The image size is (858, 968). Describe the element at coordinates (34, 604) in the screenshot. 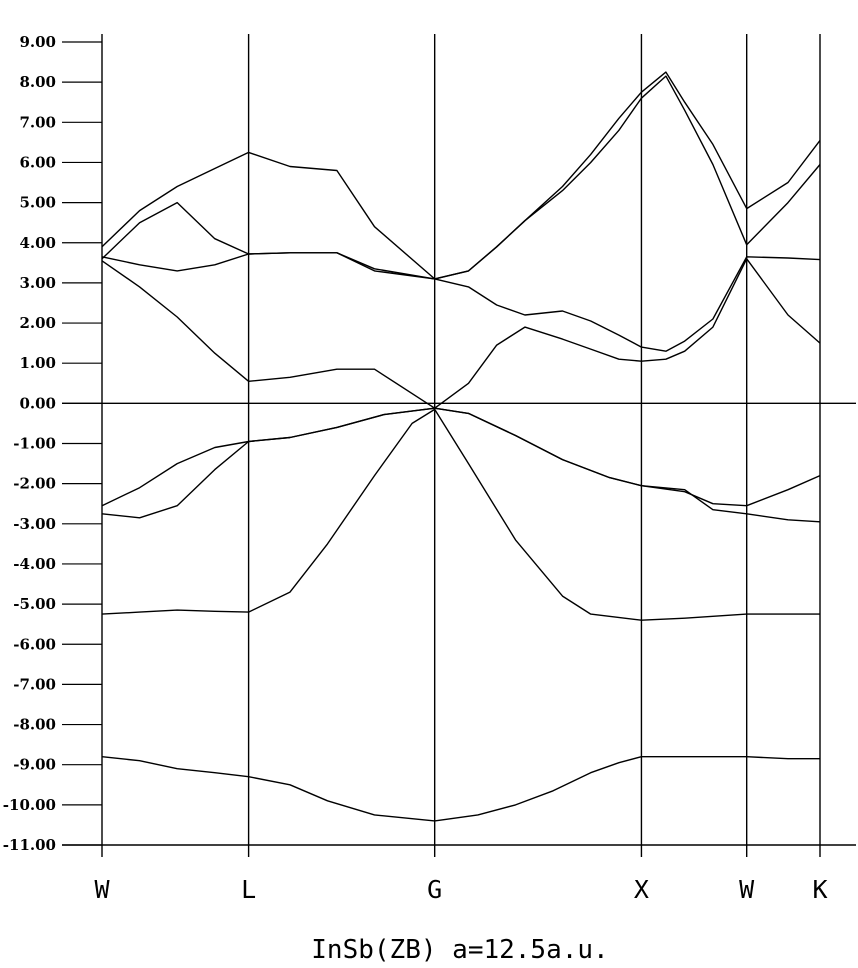

I see `y-tick-label: -5.00` at that location.